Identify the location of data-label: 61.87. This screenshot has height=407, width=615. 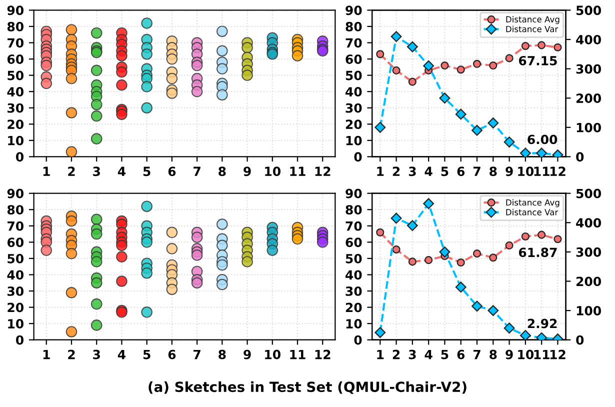
(537, 253).